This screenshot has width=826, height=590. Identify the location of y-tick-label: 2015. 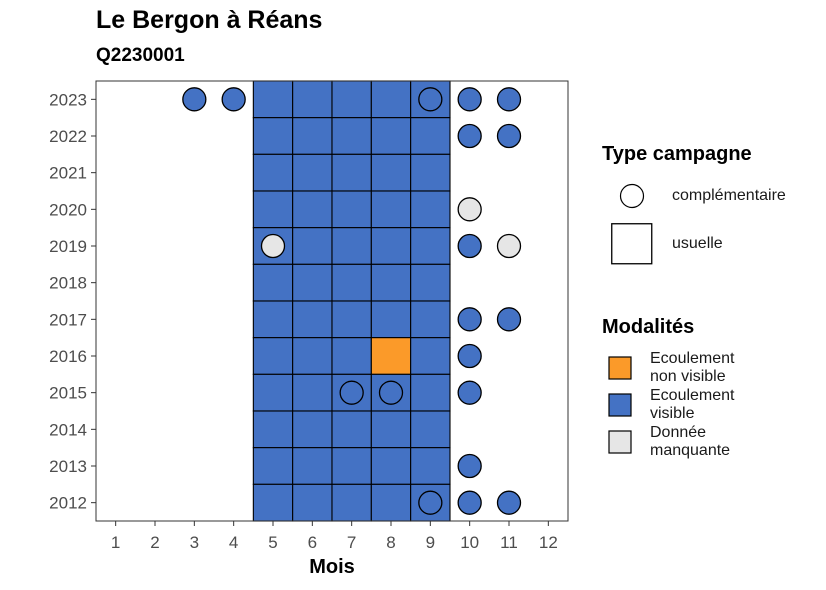
(68, 393).